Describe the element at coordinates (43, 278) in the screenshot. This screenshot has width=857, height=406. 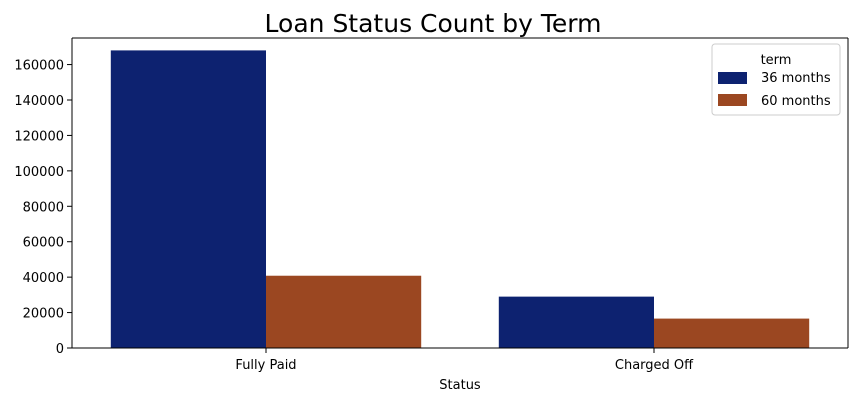
I see `y-tick-label: 40000` at that location.